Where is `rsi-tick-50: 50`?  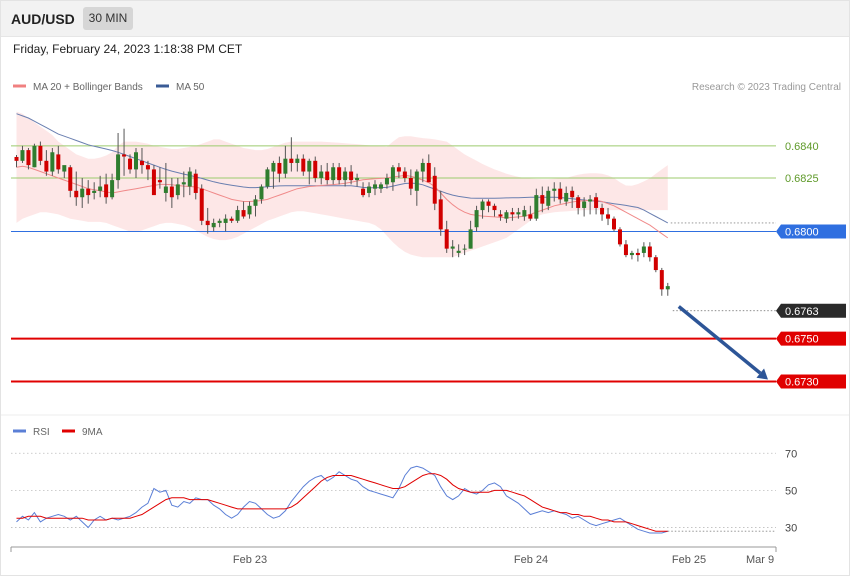
rsi-tick-50: 50 is located at coordinates (791, 491).